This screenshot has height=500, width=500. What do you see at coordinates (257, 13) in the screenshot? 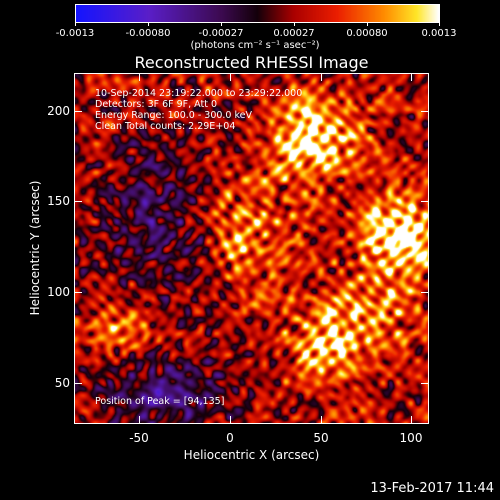
I see `colorbar` at bounding box center [257, 13].